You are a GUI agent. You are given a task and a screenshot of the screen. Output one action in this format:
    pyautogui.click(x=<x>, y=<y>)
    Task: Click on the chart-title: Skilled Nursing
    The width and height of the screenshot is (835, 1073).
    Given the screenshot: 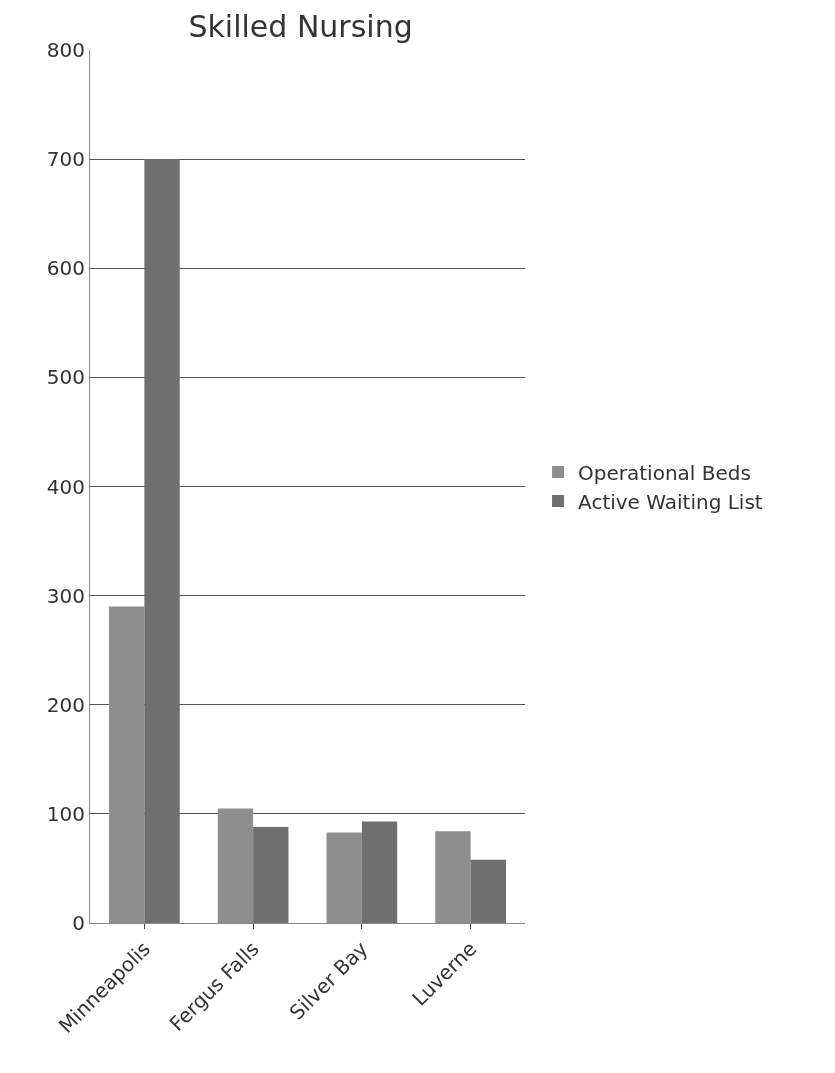 What is the action you would take?
    pyautogui.click(x=300, y=27)
    